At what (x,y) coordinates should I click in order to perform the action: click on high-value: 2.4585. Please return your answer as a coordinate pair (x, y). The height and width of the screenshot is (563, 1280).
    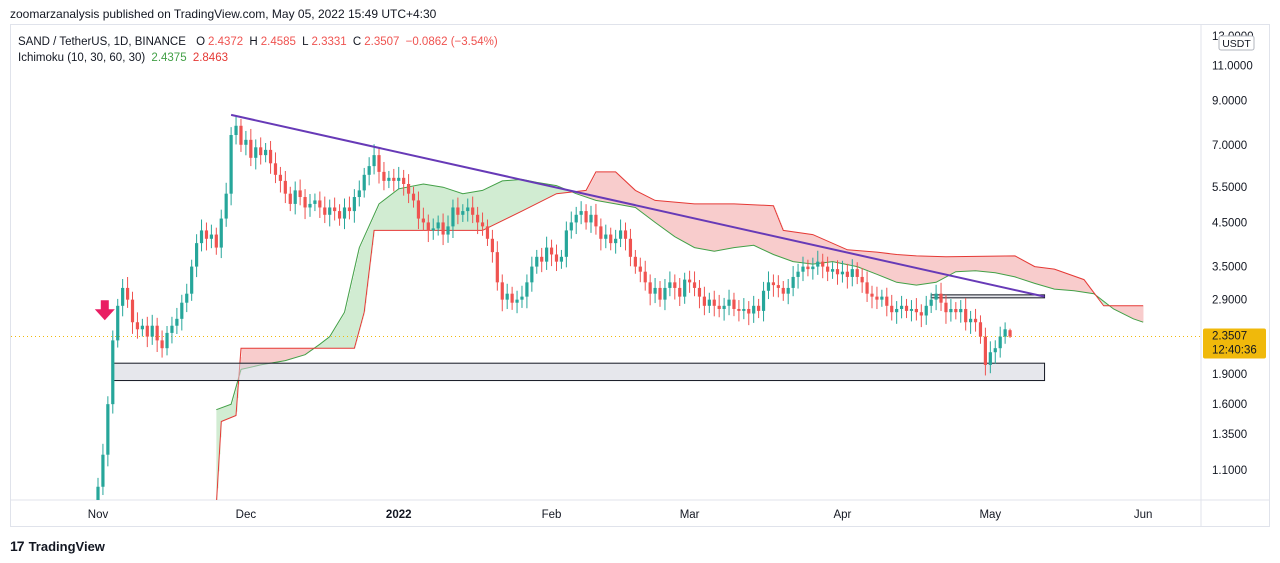
    Looking at the image, I should click on (278, 42).